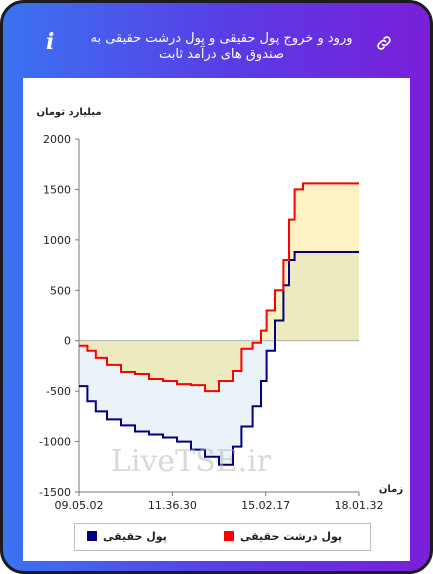  Describe the element at coordinates (291, 536) in the screenshot. I see `legend-label-red: پول درشت حقیقی` at that location.